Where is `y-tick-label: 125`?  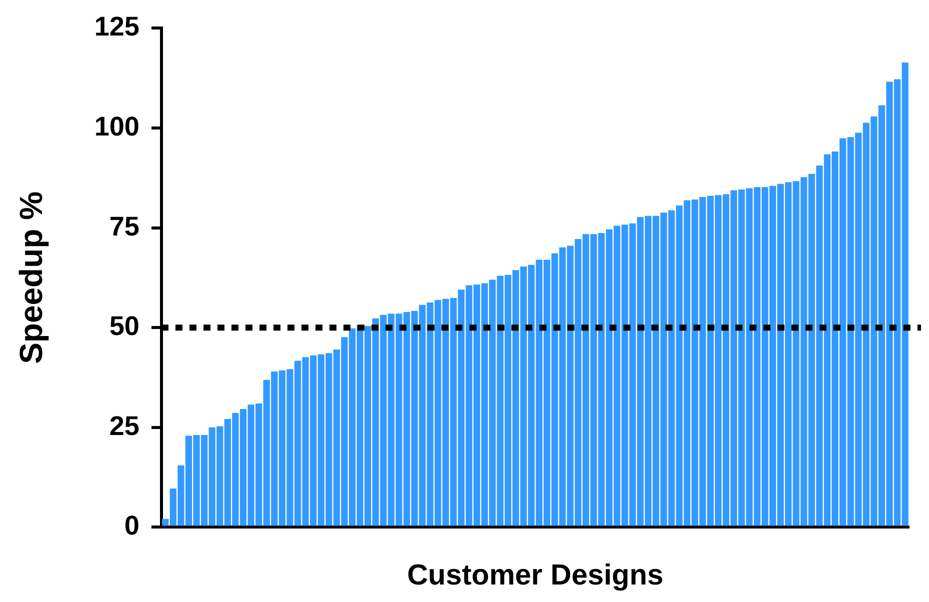 y-tick-label: 125 is located at coordinates (117, 27).